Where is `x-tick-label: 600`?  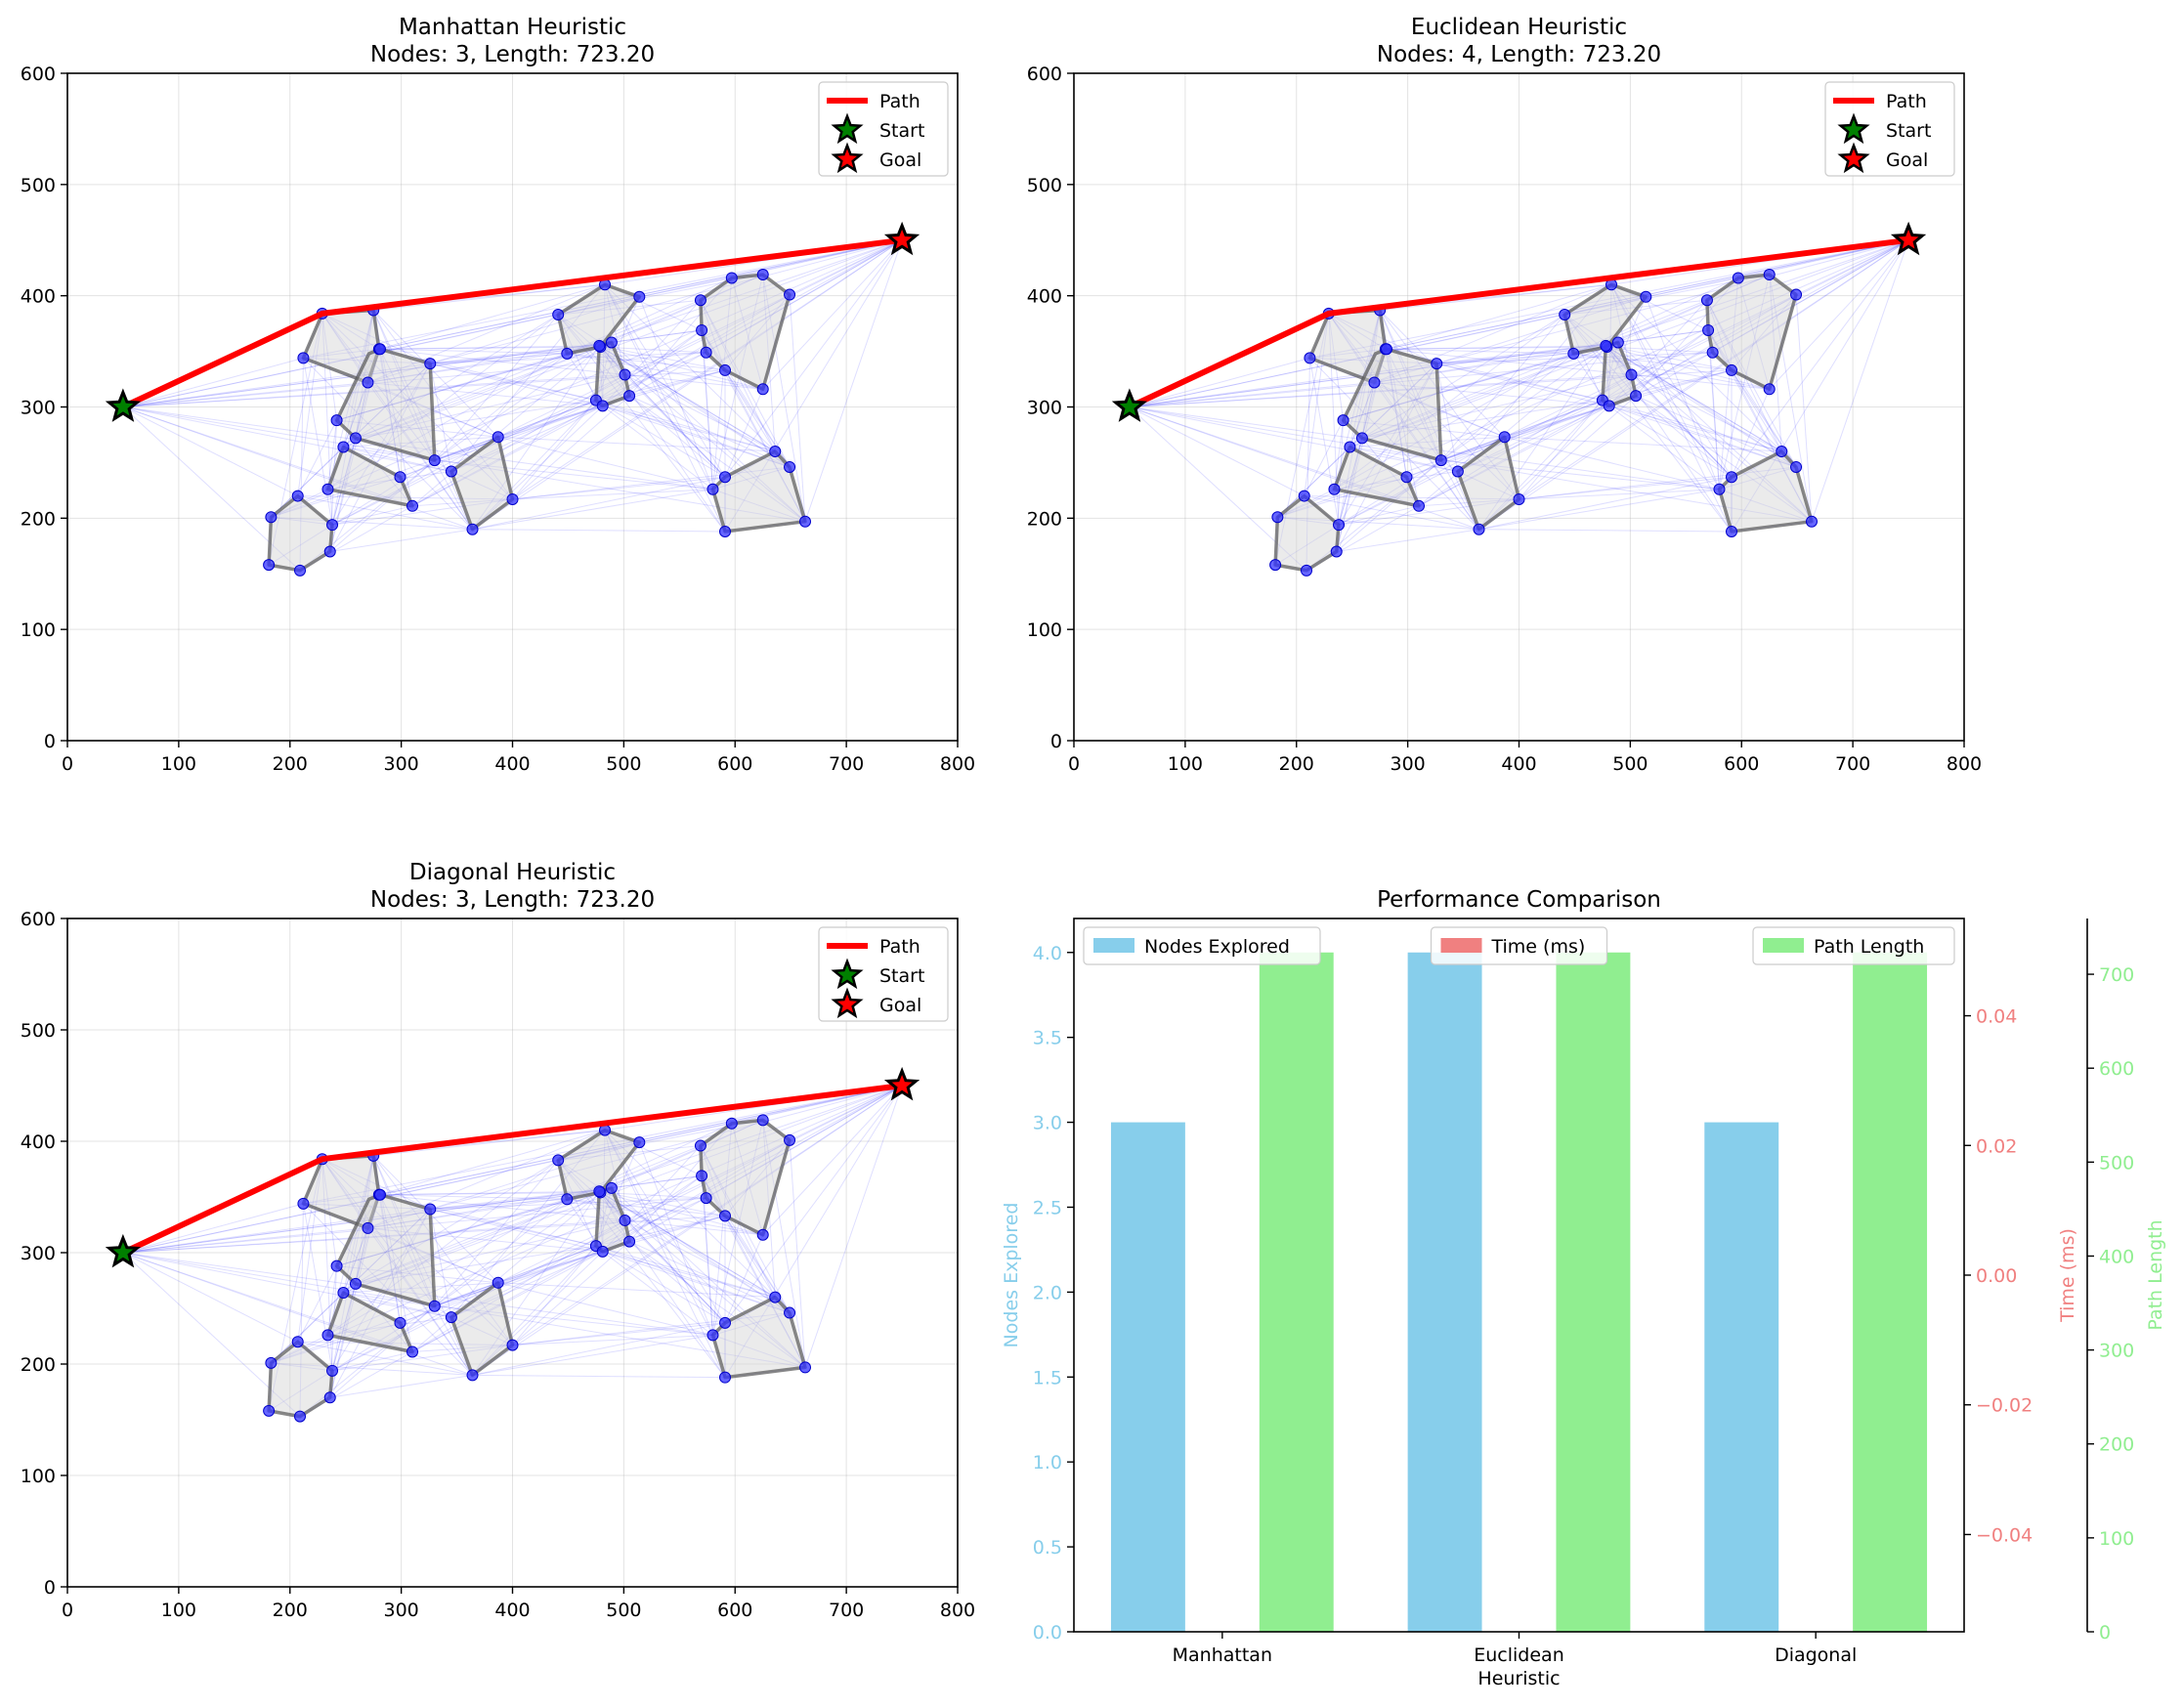 x-tick-label: 600 is located at coordinates (734, 764).